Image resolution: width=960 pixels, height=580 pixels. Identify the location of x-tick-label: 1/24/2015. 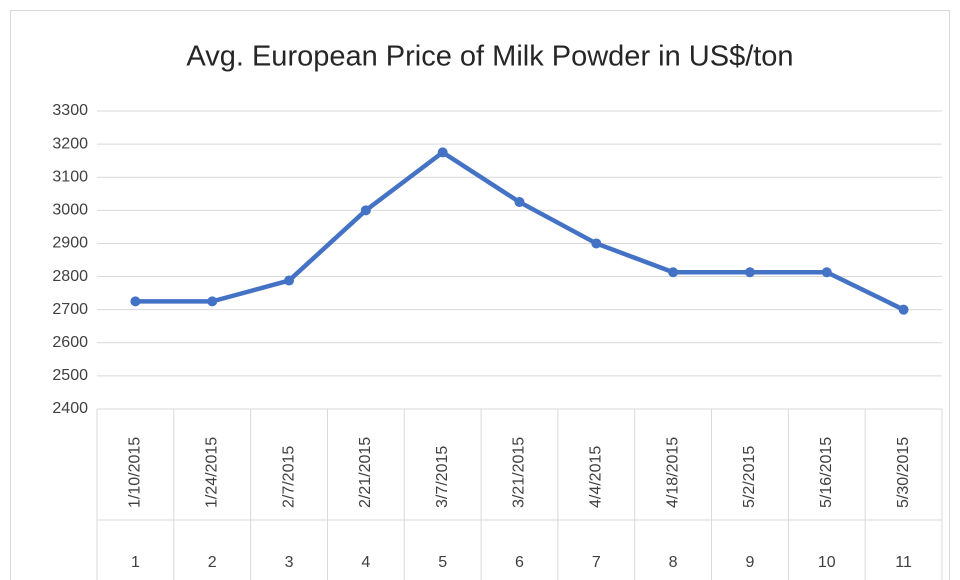
(211, 472).